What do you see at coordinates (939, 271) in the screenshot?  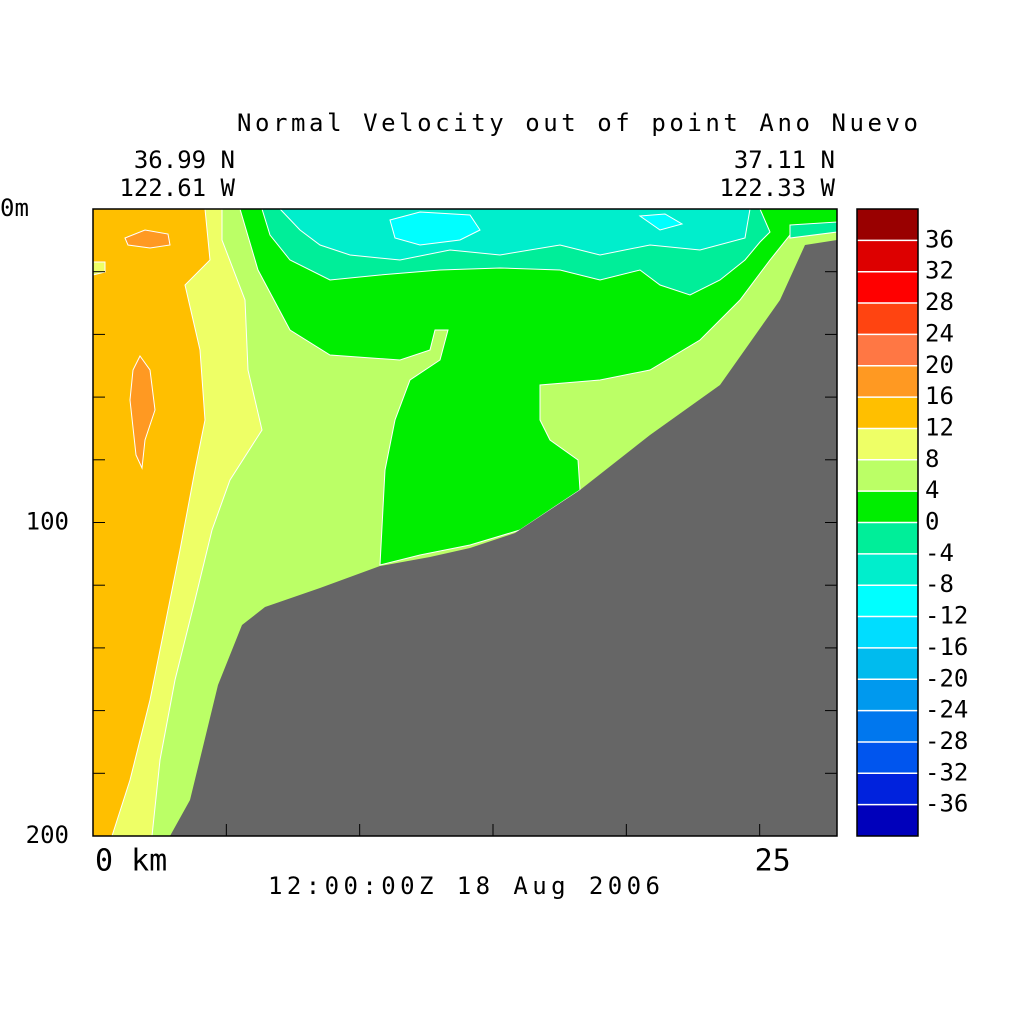 I see `colorbar-label: 32` at bounding box center [939, 271].